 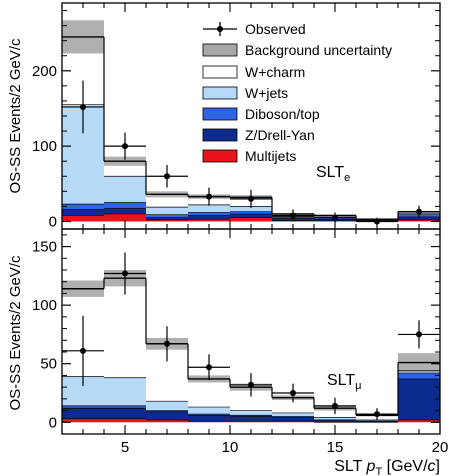 I want to click on bar-muon-z-drell-yan-bin9, so click(x=419, y=399).